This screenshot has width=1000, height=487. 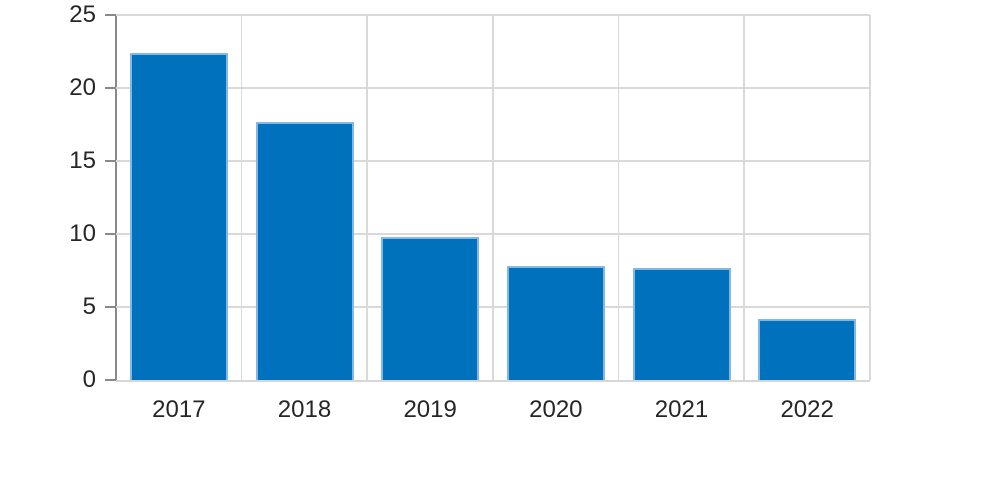 I want to click on y-axis-tick-label: 5, so click(x=89, y=306).